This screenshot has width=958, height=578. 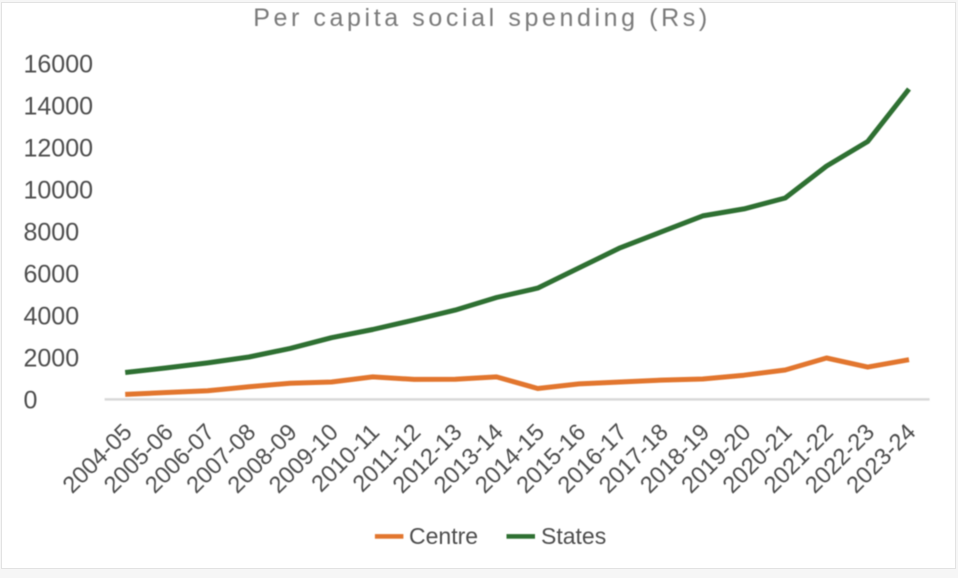 What do you see at coordinates (59, 64) in the screenshot?
I see `svg-text: 16000` at bounding box center [59, 64].